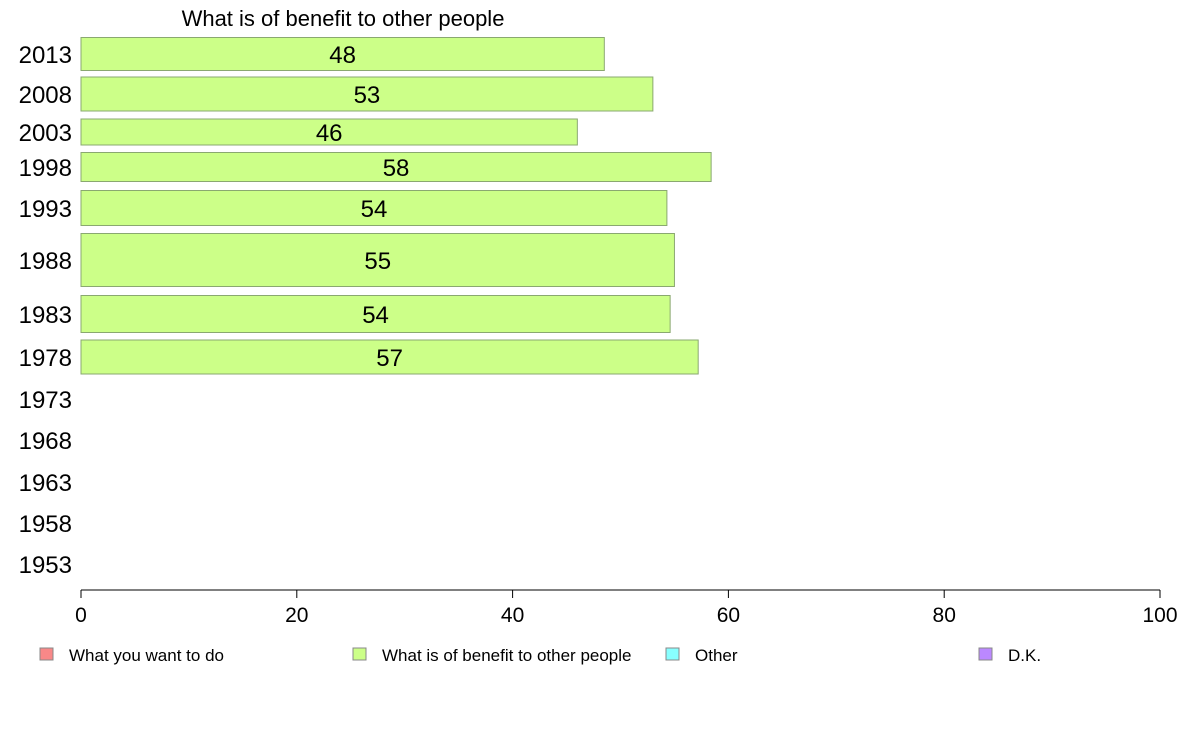 The width and height of the screenshot is (1188, 736). I want to click on bar-2008, so click(367, 94).